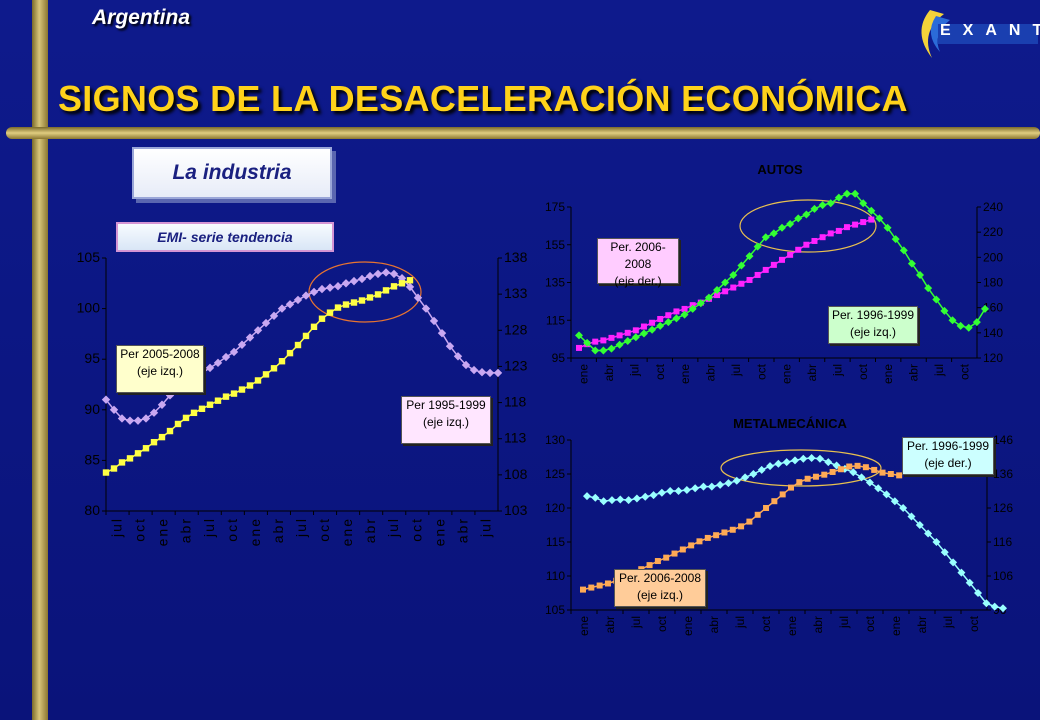 This screenshot has height=720, width=1040. I want to click on autos-chart-title: AUTOS, so click(780, 169).